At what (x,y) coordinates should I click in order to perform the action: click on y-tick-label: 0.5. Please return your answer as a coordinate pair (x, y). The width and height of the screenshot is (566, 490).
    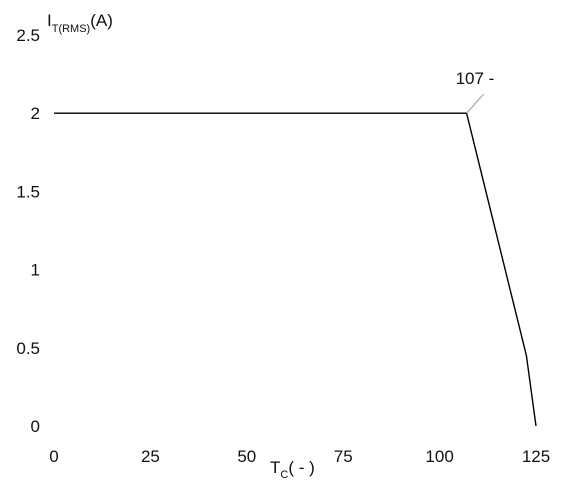
    Looking at the image, I should click on (28, 348).